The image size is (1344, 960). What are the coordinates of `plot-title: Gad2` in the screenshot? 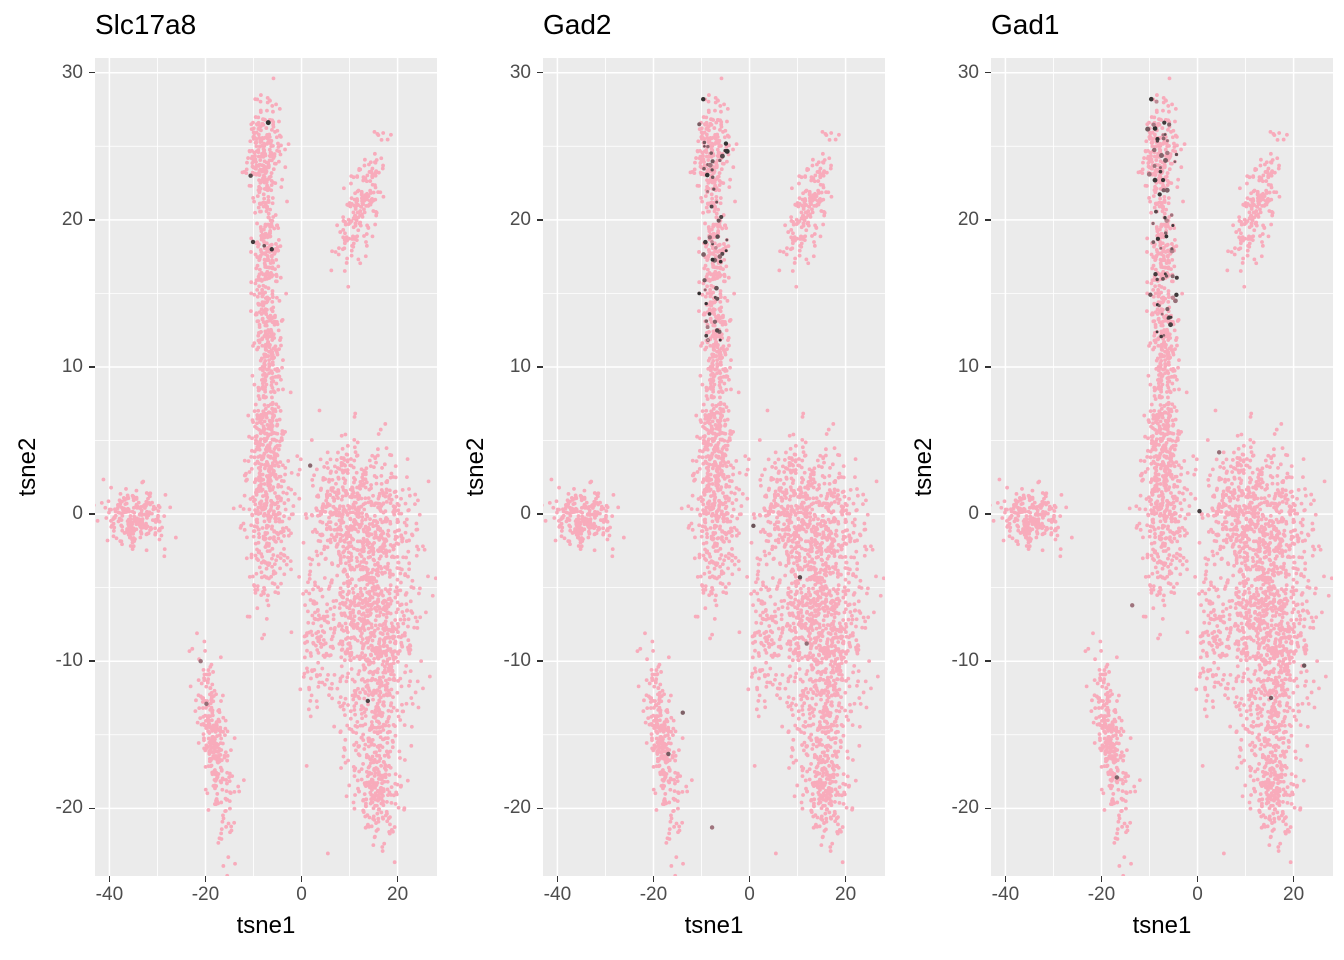 It's located at (577, 24).